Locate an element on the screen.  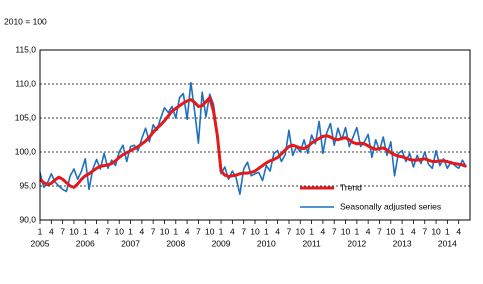
y-tick-label: 90,0 is located at coordinates (27, 219).